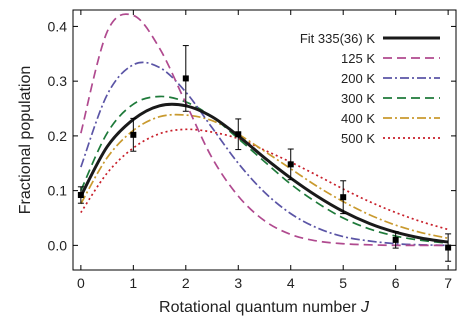  Describe the element at coordinates (81, 283) in the screenshot. I see `x-tick-label: 0` at that location.